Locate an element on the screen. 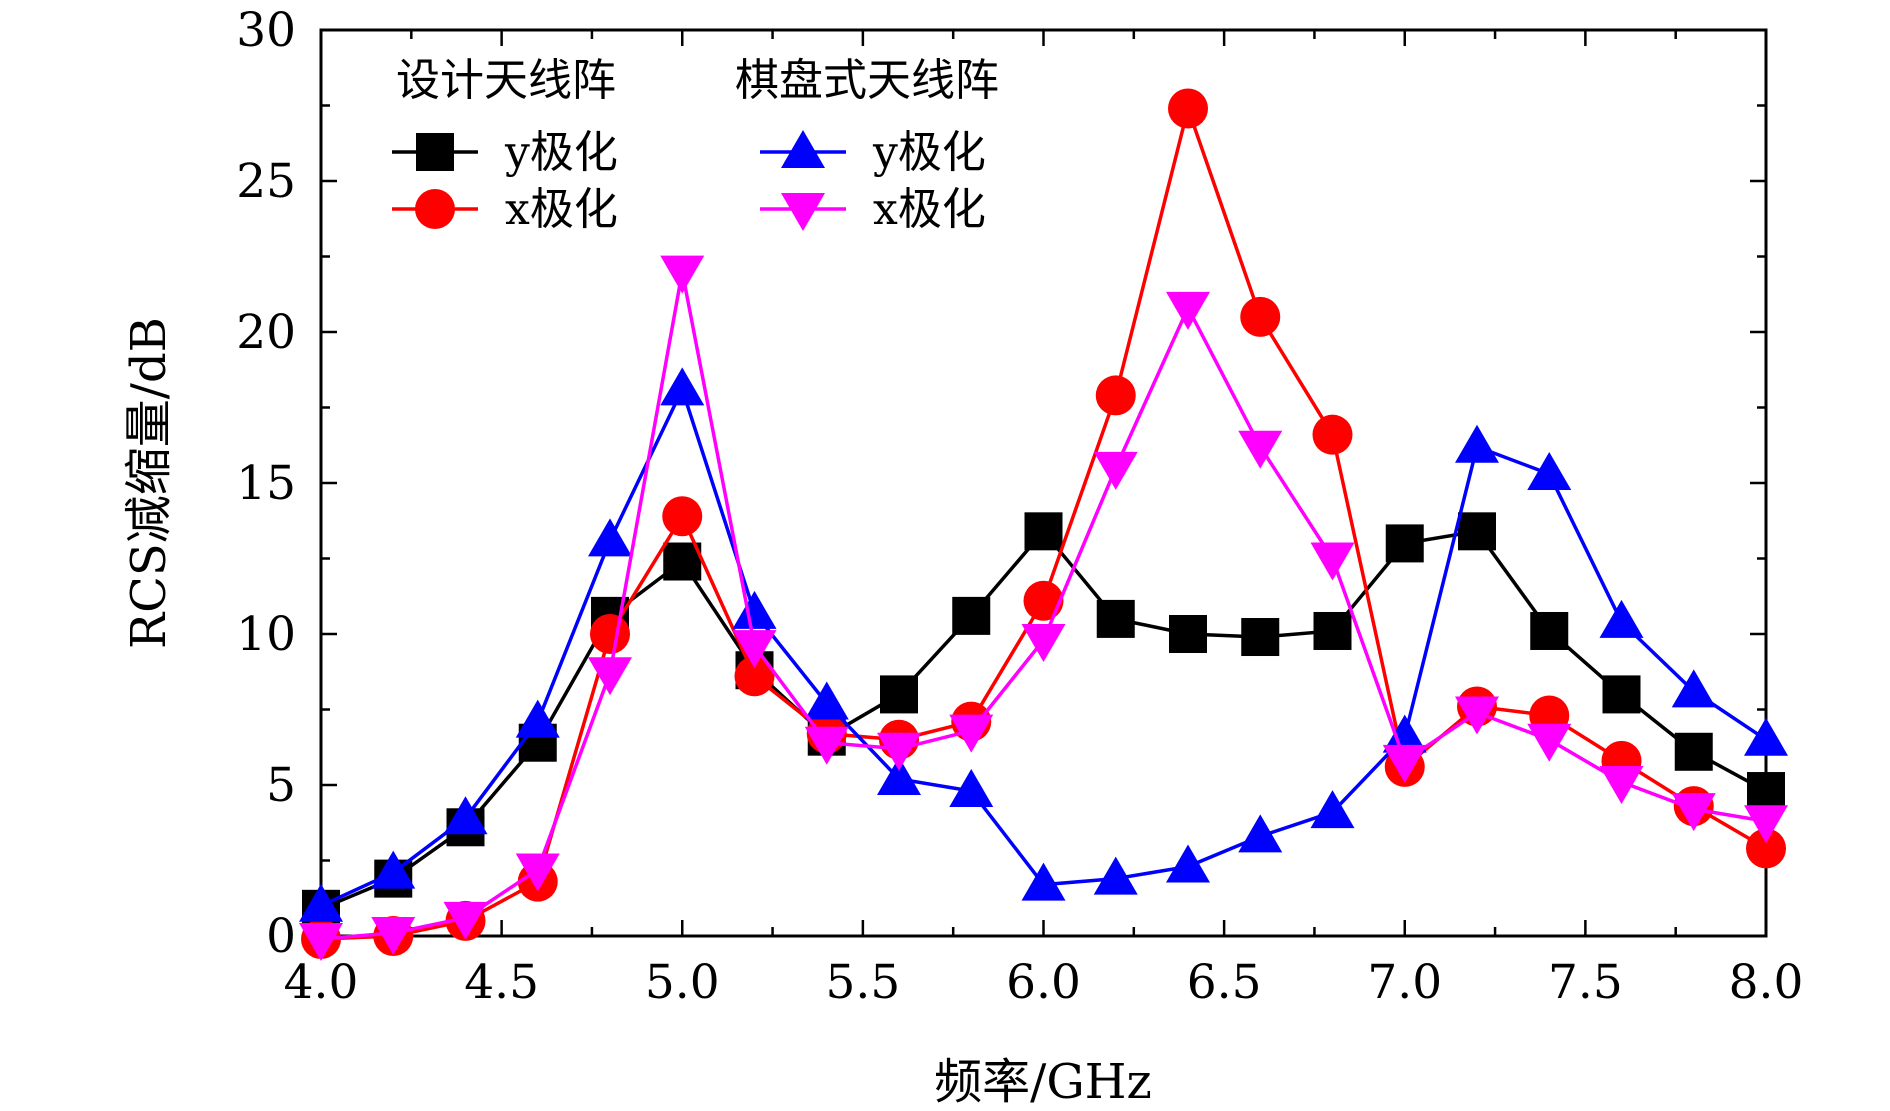  y-axis-title: RCS减缩量/dB is located at coordinates (149, 483).